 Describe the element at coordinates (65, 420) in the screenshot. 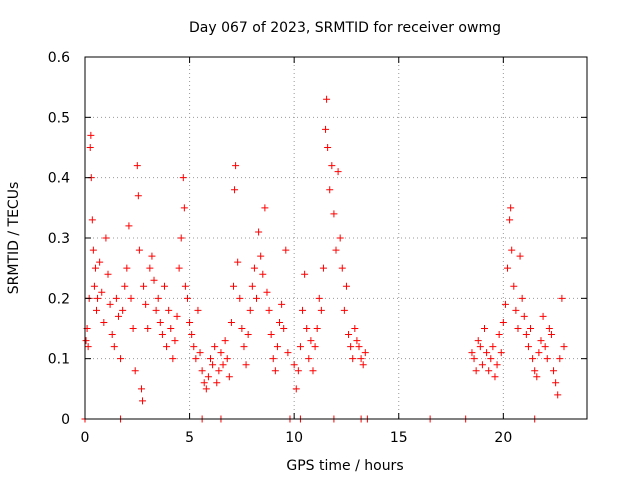

I see `y-tick-label: 0` at that location.